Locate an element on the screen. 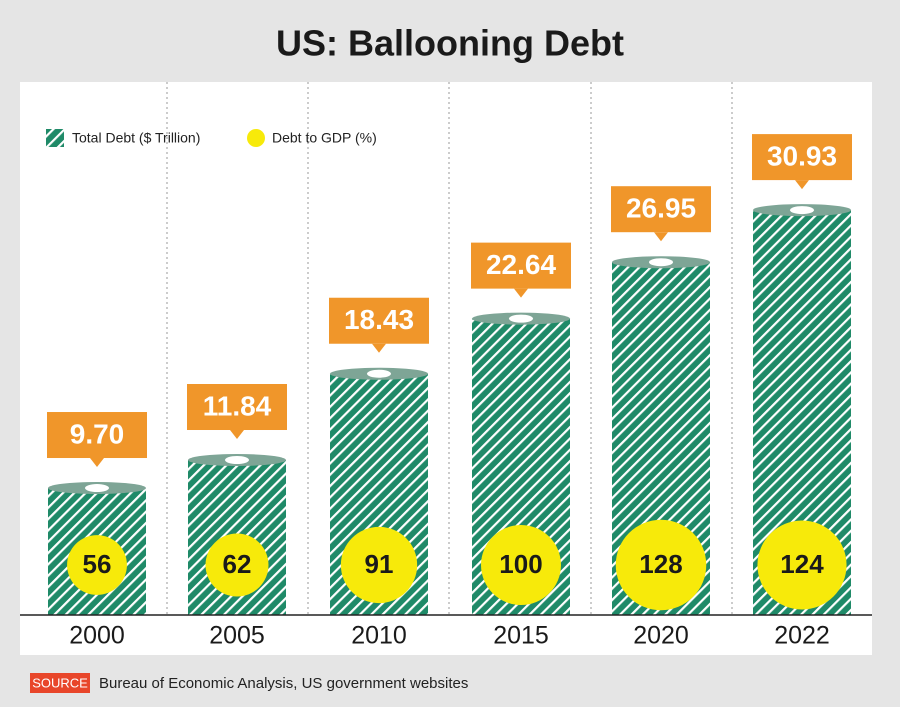  gdp-label: 124 is located at coordinates (802, 564).